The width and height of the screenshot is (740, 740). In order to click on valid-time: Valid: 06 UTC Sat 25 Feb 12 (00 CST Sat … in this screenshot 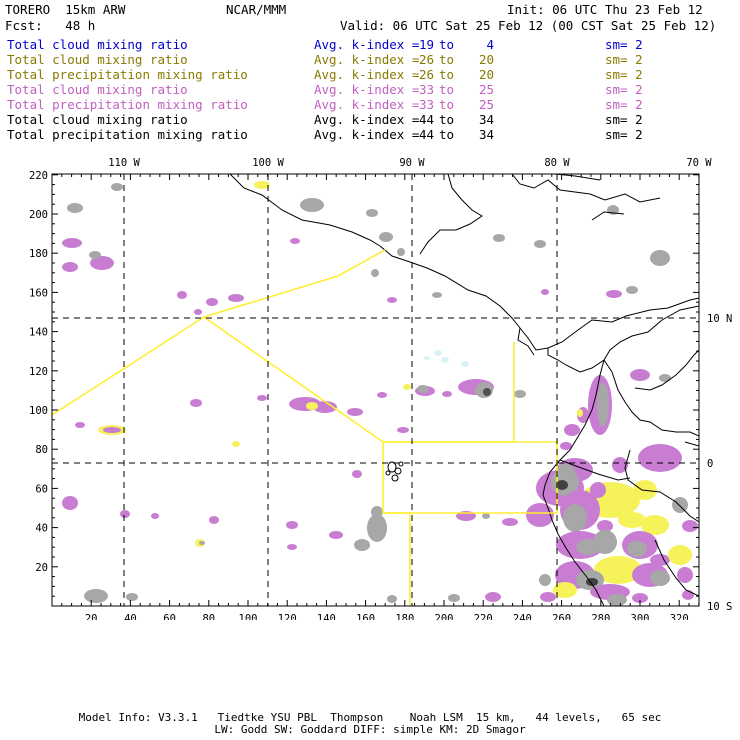, I will do `click(528, 25)`.